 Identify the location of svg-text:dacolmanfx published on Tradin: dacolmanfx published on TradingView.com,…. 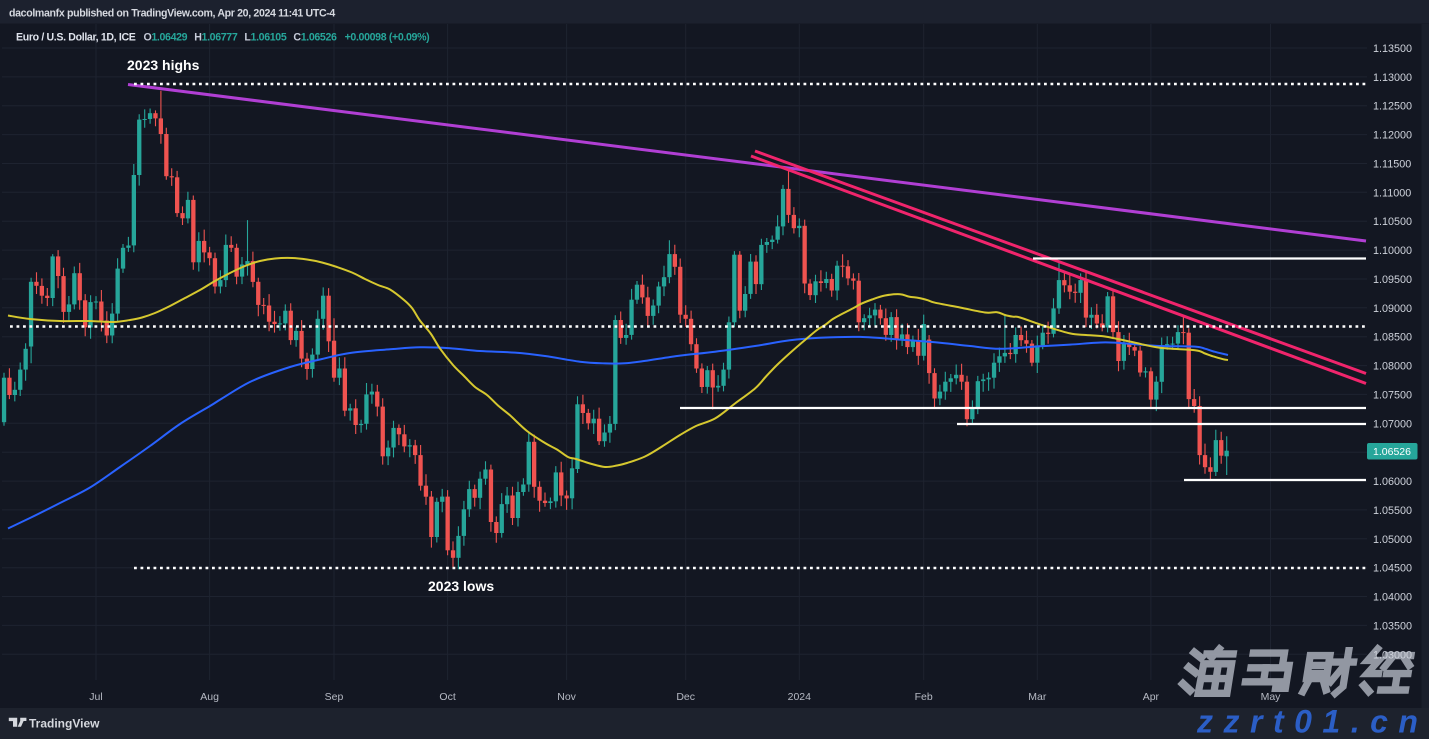
(172, 14).